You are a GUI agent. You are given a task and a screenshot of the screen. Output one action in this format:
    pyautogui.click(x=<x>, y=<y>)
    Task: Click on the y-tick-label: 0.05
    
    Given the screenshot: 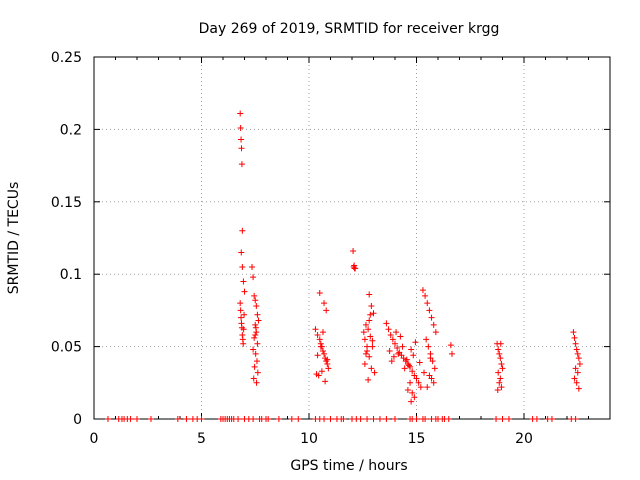 What is the action you would take?
    pyautogui.click(x=66, y=348)
    